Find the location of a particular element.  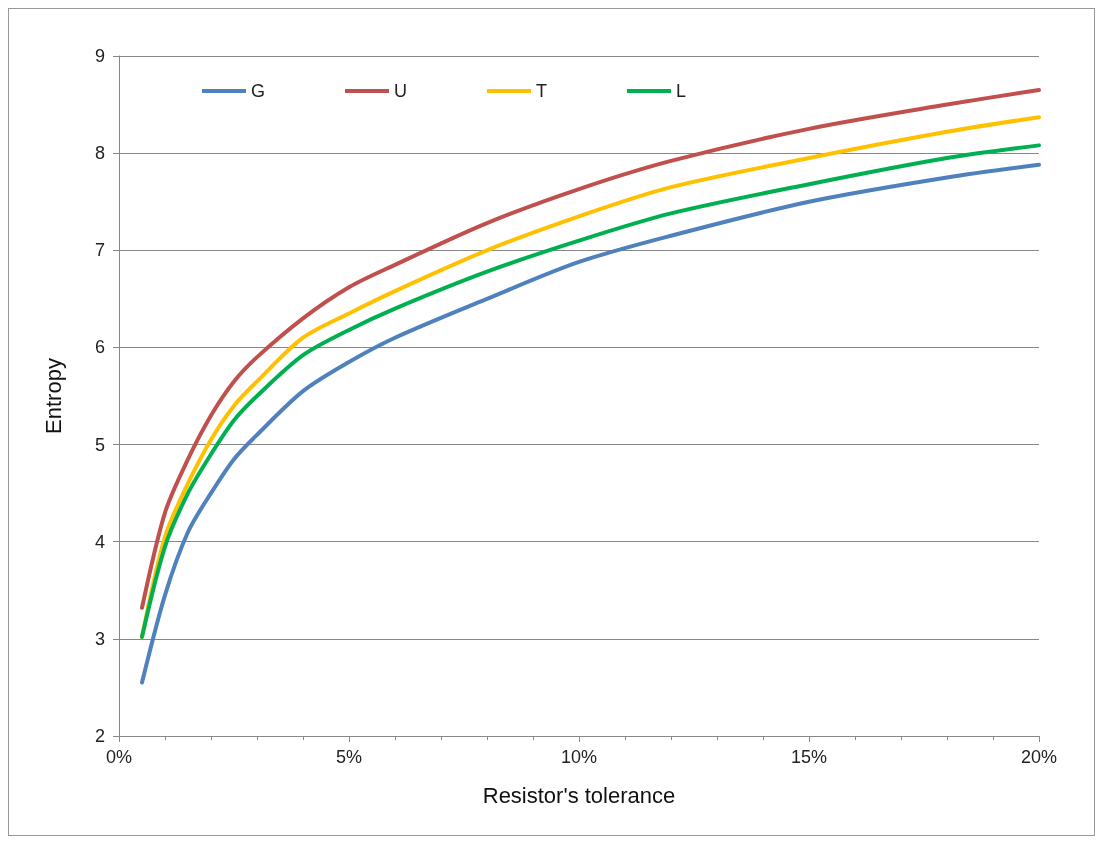

legend-label: L is located at coordinates (681, 91).